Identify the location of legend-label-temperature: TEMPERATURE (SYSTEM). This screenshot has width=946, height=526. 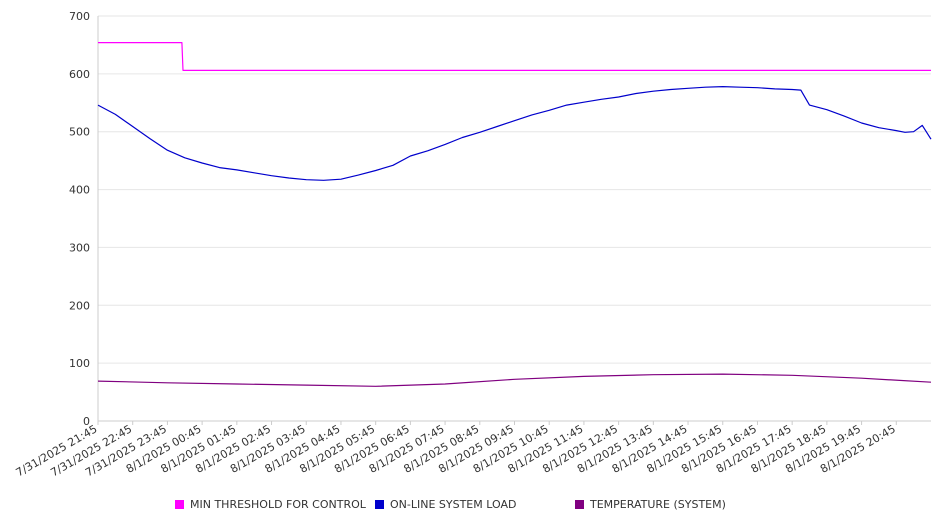
(658, 504).